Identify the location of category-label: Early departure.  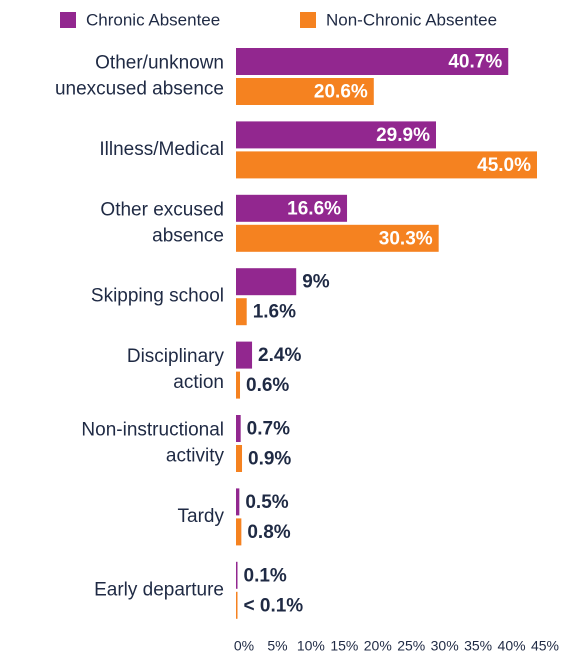
(159, 589).